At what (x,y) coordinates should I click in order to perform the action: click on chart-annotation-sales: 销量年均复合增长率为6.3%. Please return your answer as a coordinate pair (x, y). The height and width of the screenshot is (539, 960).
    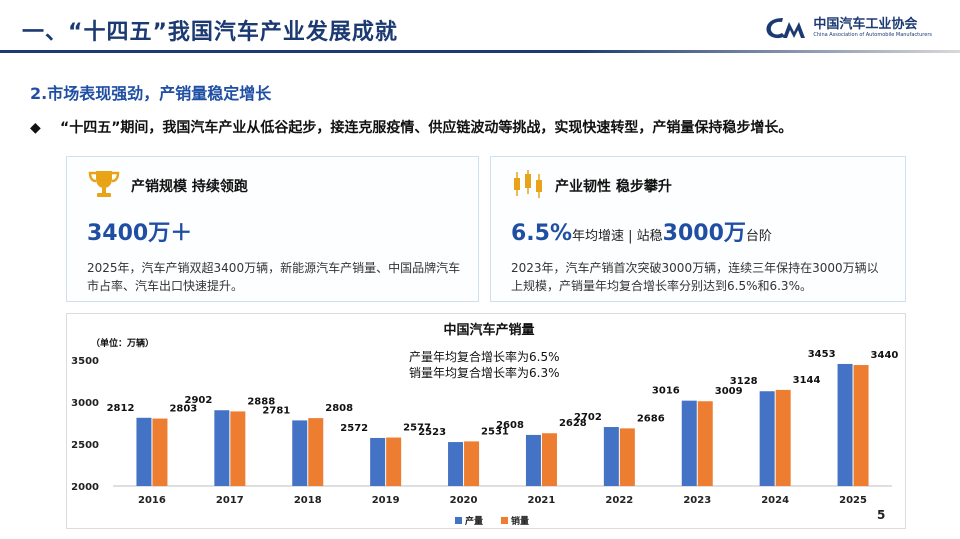
    Looking at the image, I should click on (484, 372).